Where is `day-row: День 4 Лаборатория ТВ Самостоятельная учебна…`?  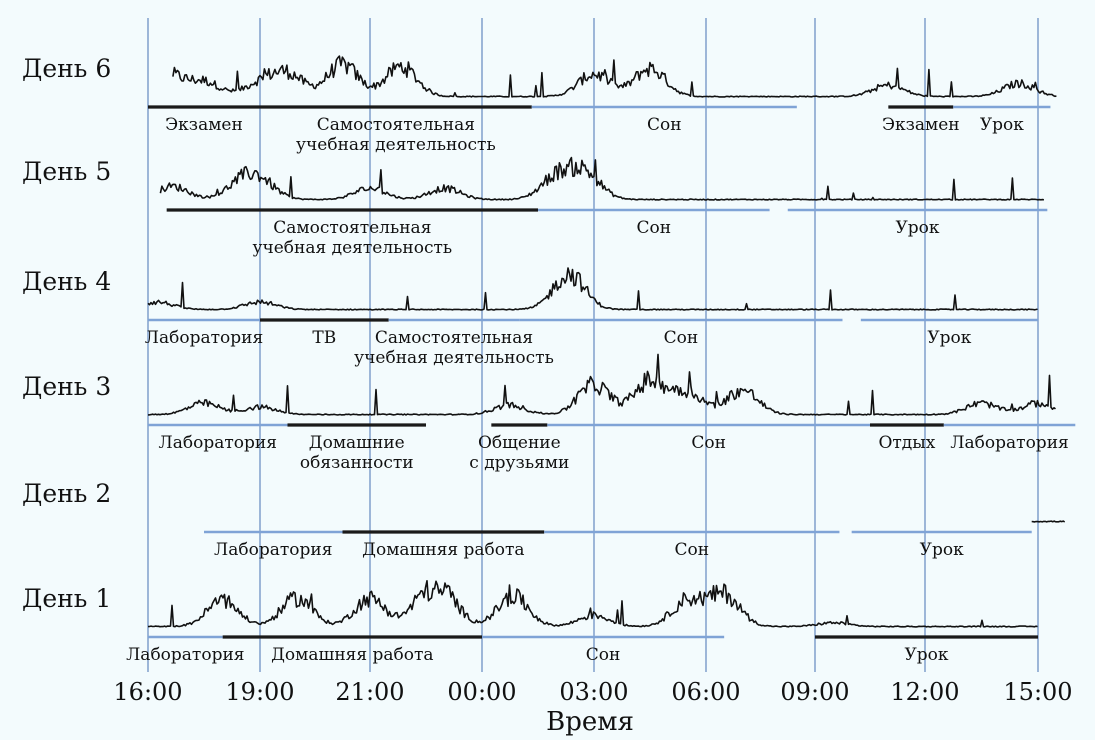 day-row: День 4 Лаборатория ТВ Самостоятельная учебна… is located at coordinates (530, 317).